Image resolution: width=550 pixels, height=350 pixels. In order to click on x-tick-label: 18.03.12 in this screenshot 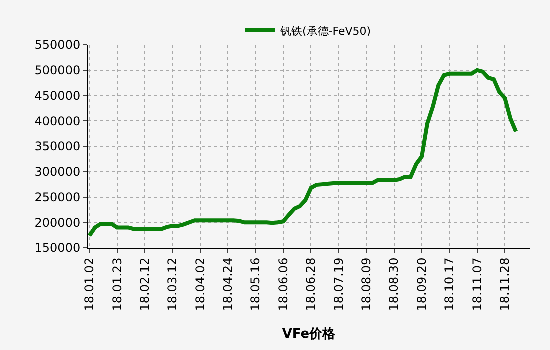, I will do `click(173, 285)`.